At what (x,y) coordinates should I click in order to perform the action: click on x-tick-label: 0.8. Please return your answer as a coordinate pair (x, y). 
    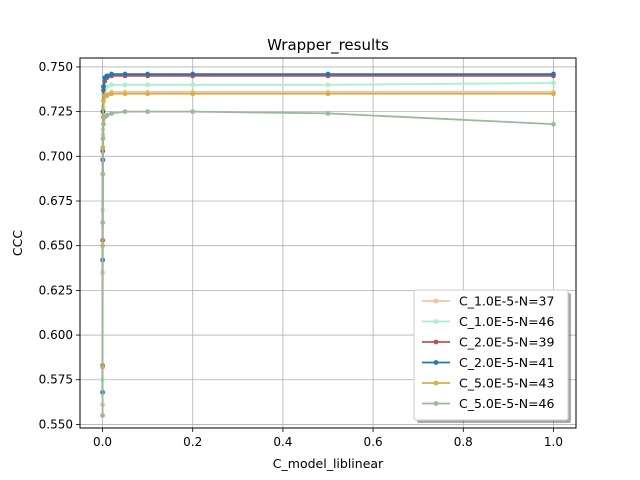
    Looking at the image, I should click on (463, 442).